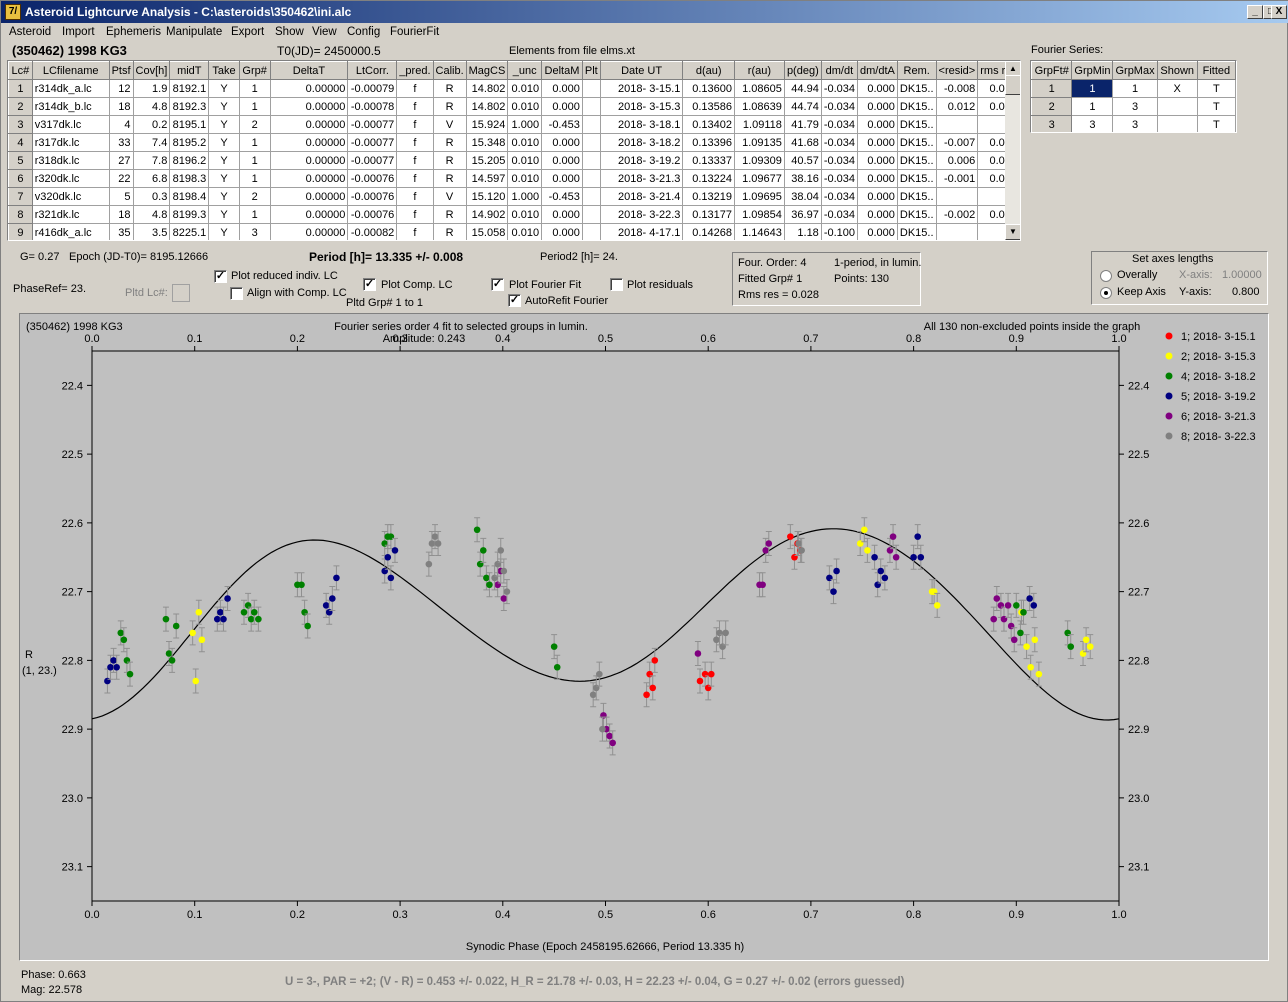  I want to click on column-header: Lc#, so click(20, 70).